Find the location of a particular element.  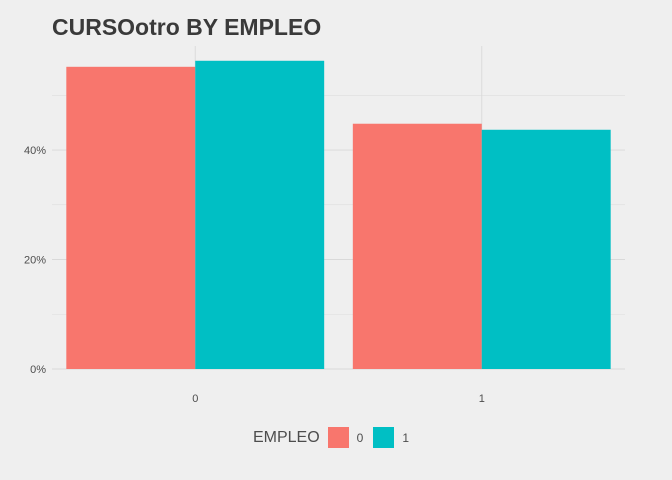

chart-title: CURSOotro BY EMPLEO is located at coordinates (187, 27).